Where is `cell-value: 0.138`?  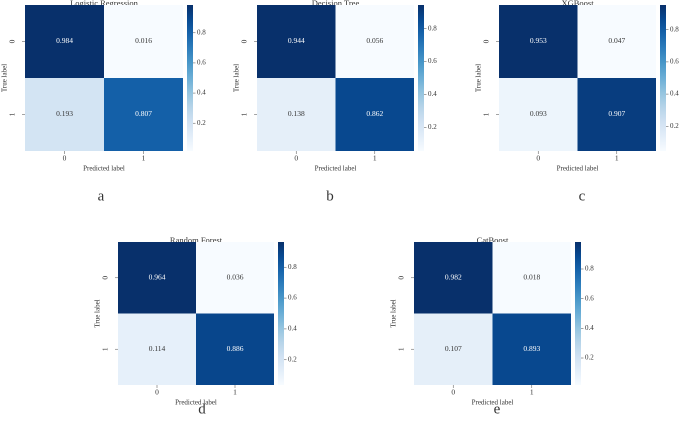 cell-value: 0.138 is located at coordinates (296, 113).